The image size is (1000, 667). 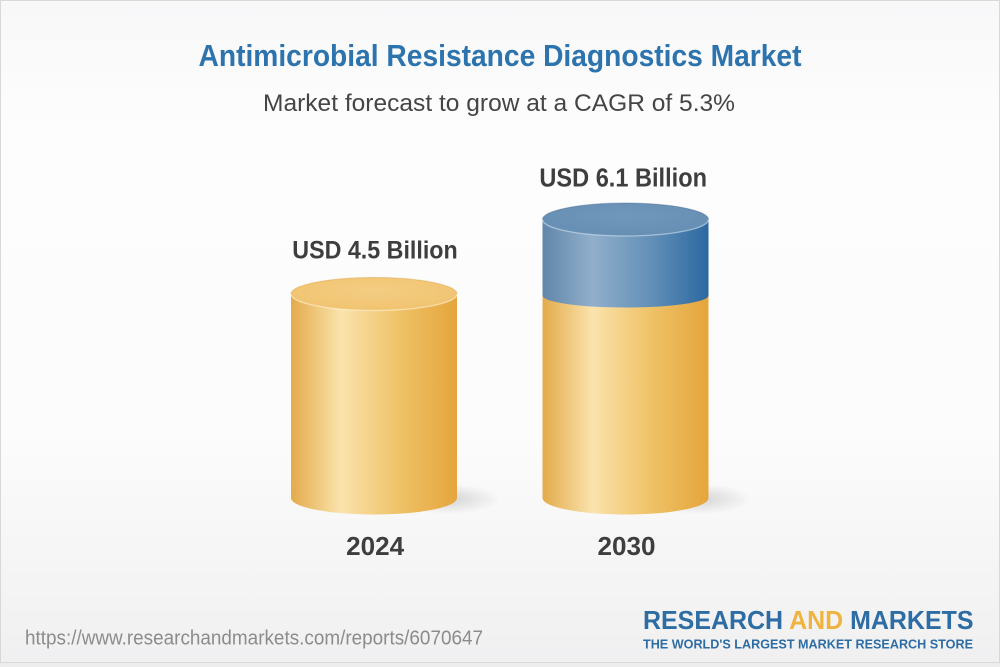 What do you see at coordinates (627, 547) in the screenshot?
I see `svg-text: 2030` at bounding box center [627, 547].